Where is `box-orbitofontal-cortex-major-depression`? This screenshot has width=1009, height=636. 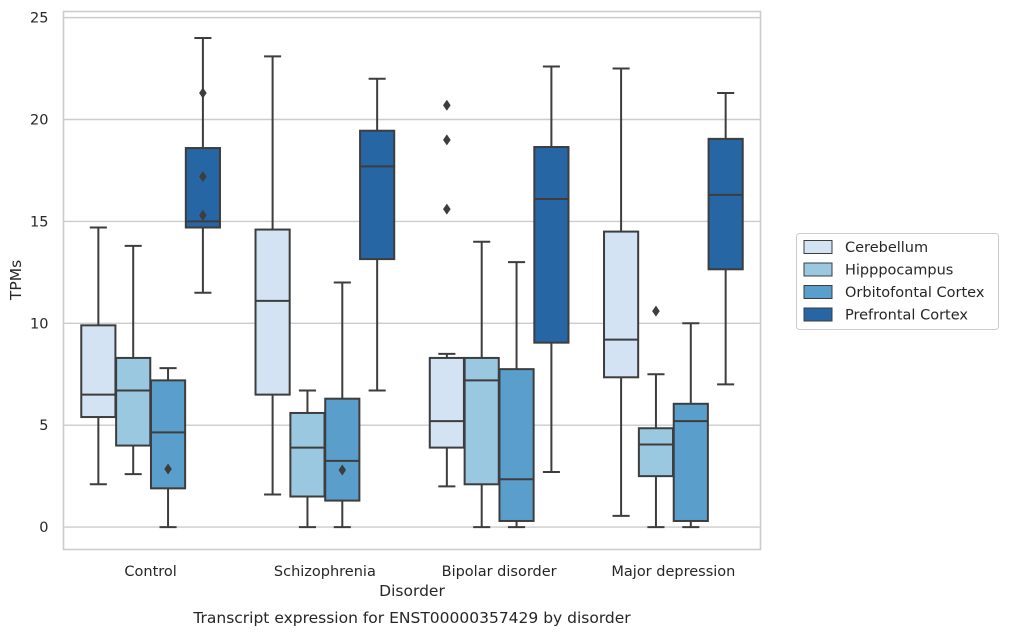 box-orbitofontal-cortex-major-depression is located at coordinates (690, 425).